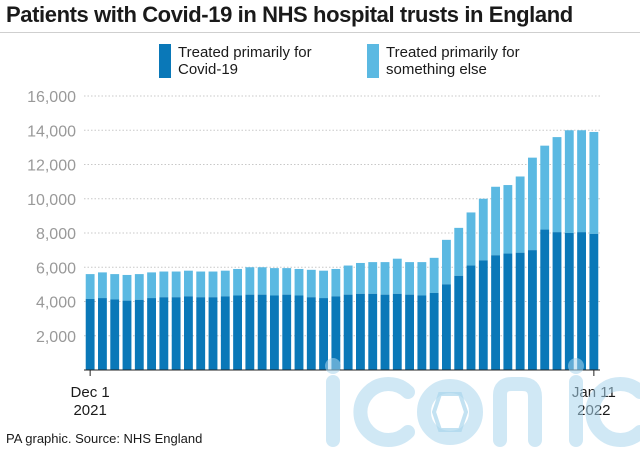 This screenshot has width=640, height=452. I want to click on legend-swatch-covid, so click(165, 61).